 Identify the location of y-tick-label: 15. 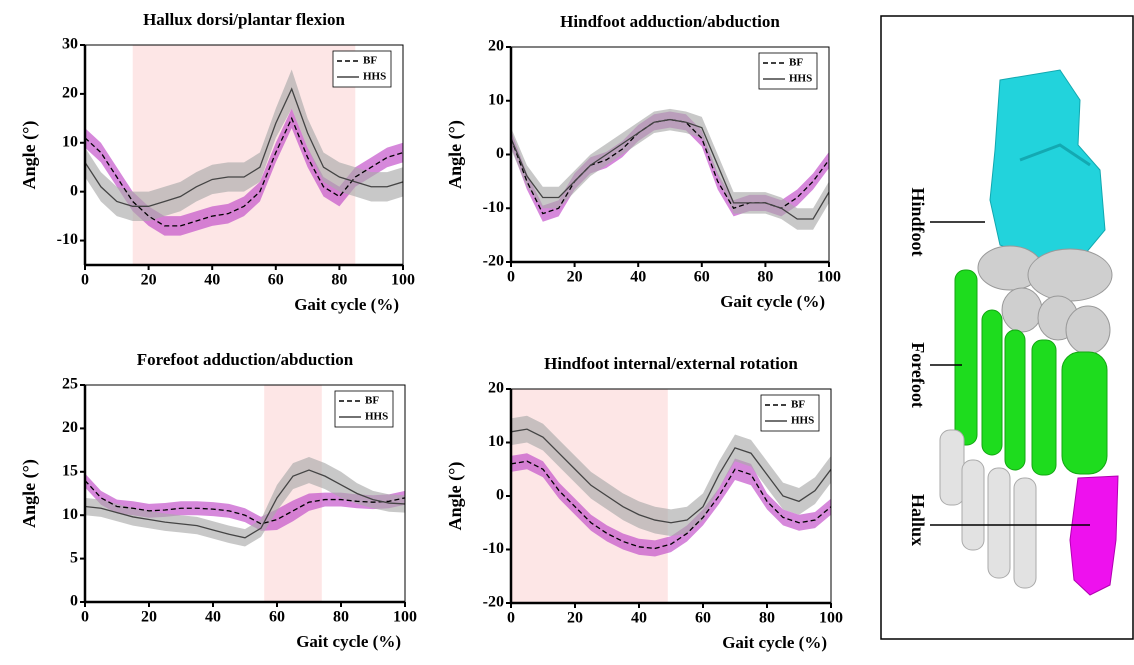
(70, 470).